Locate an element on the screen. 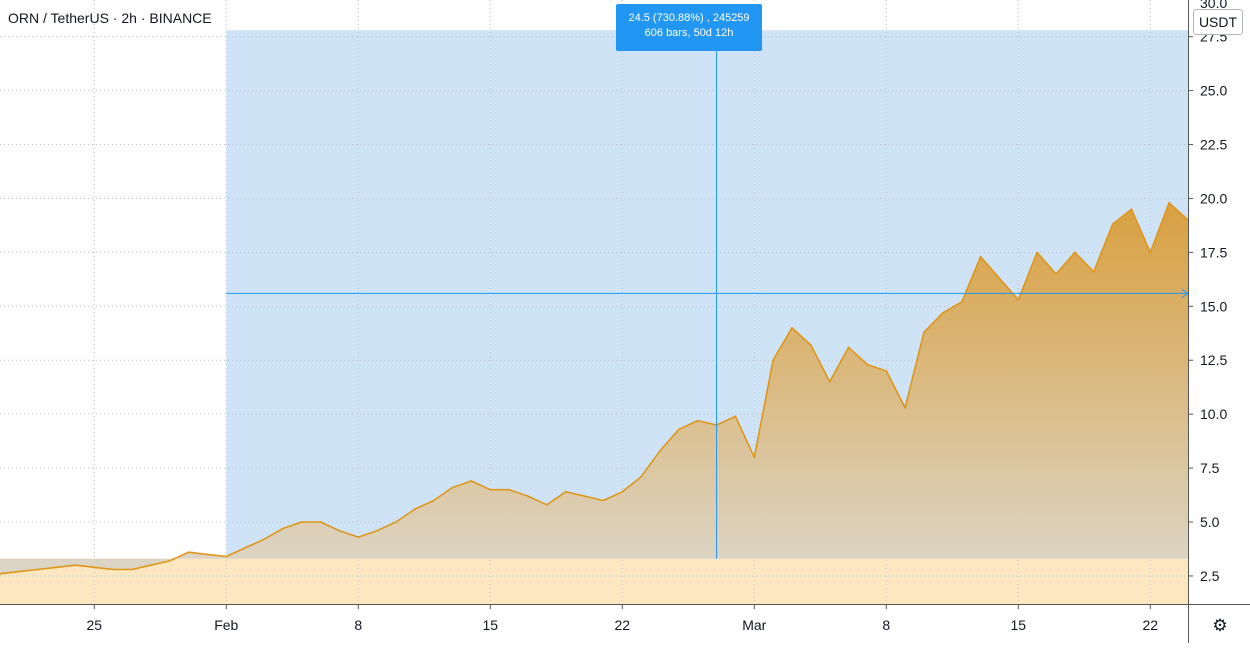  exchange-label: BINANCE is located at coordinates (180, 18).